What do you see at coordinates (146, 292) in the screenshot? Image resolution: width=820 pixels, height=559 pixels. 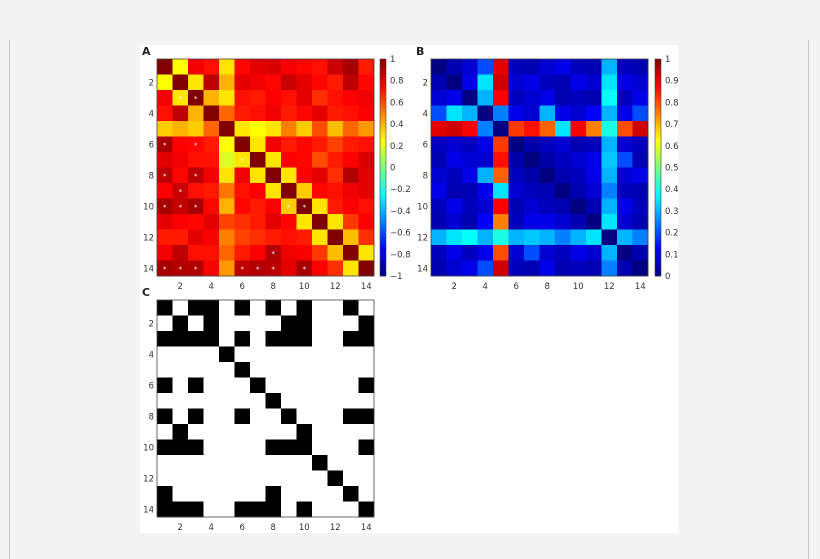 I see `panel-c-letter: C` at bounding box center [146, 292].